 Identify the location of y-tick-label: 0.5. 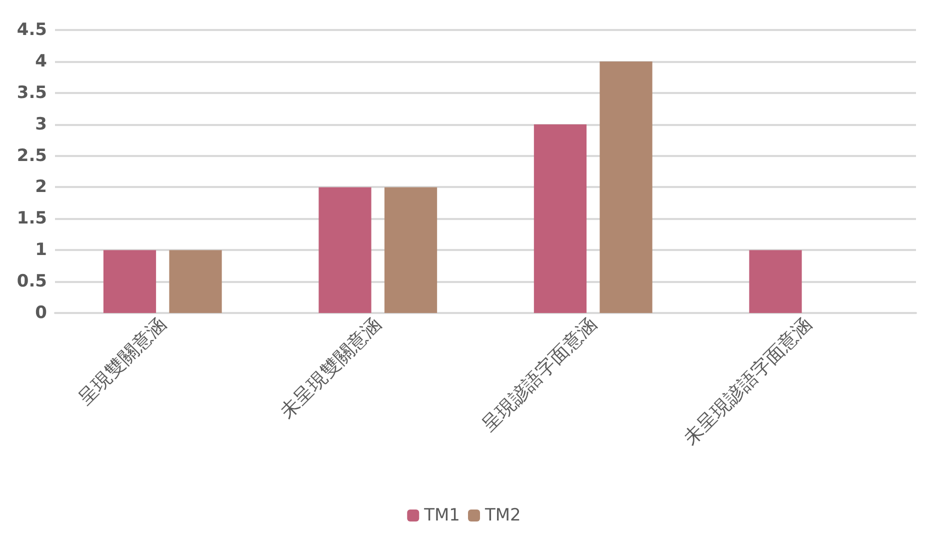
(31, 282).